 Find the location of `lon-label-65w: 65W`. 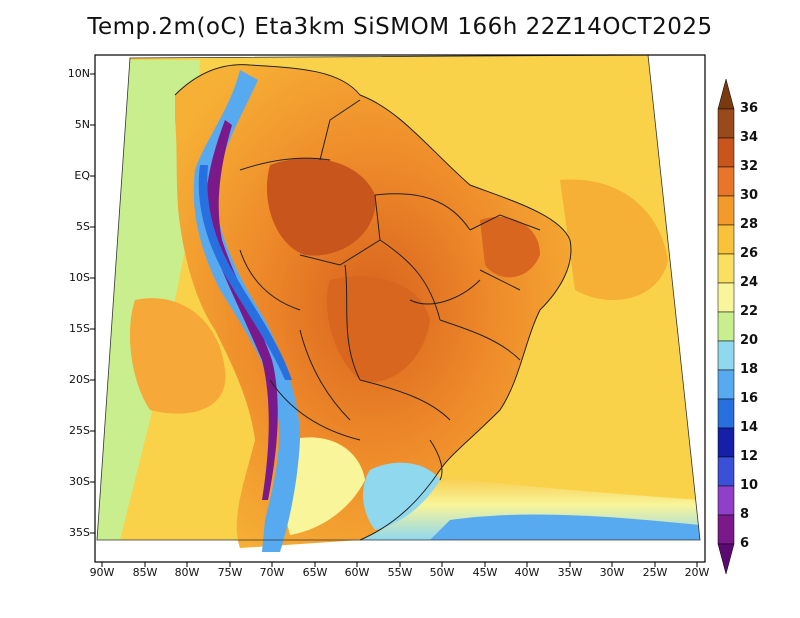

lon-label-65w: 65W is located at coordinates (315, 572).